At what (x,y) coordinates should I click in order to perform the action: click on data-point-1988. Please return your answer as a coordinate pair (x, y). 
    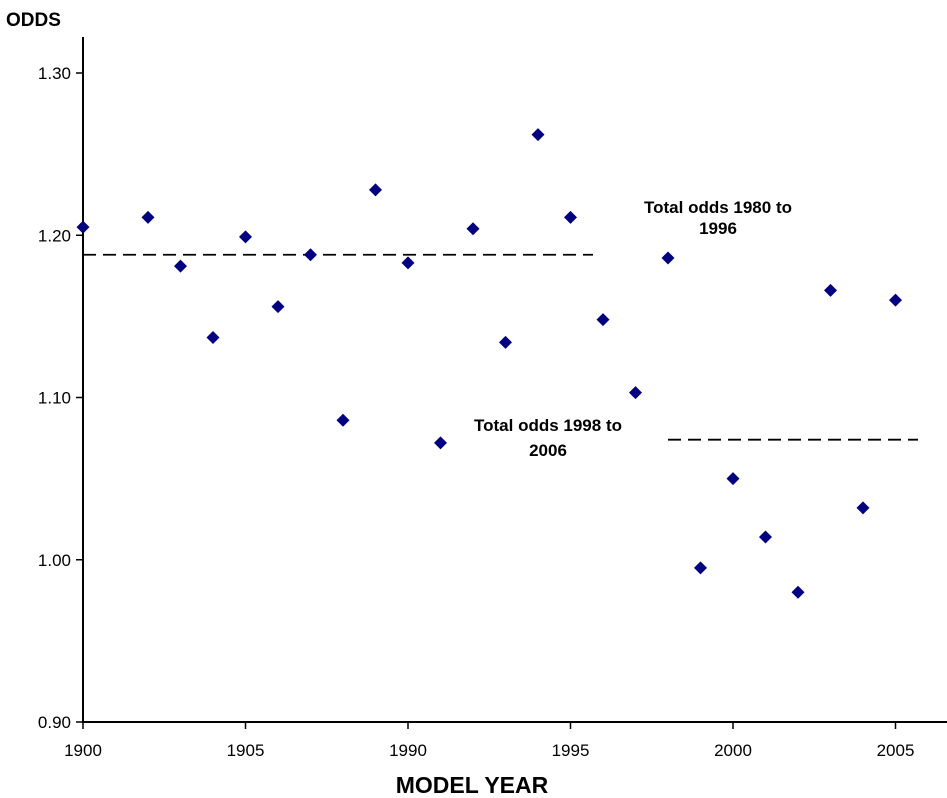
    Looking at the image, I should click on (343, 420).